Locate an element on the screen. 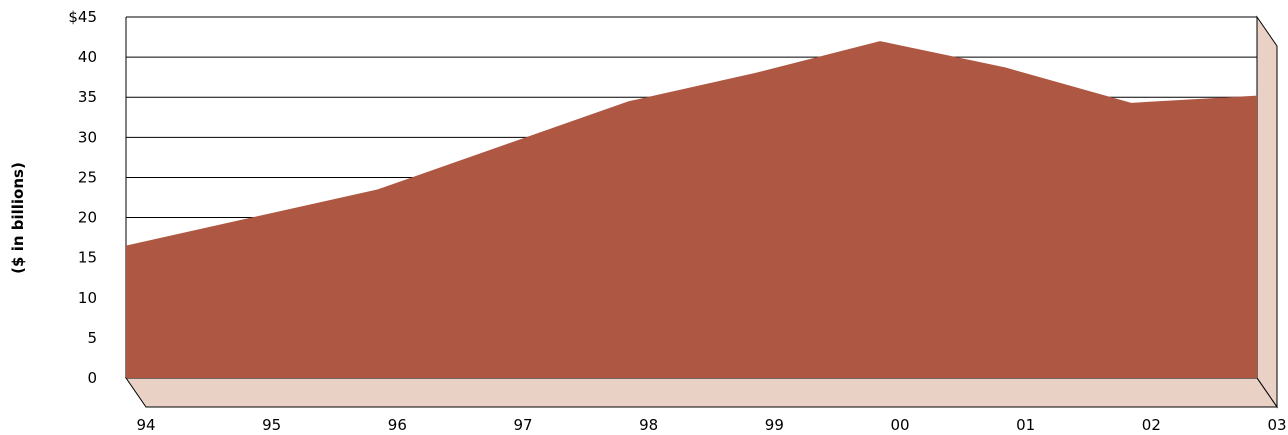 The height and width of the screenshot is (435, 1288). y-tick-label: 10 is located at coordinates (87, 298).